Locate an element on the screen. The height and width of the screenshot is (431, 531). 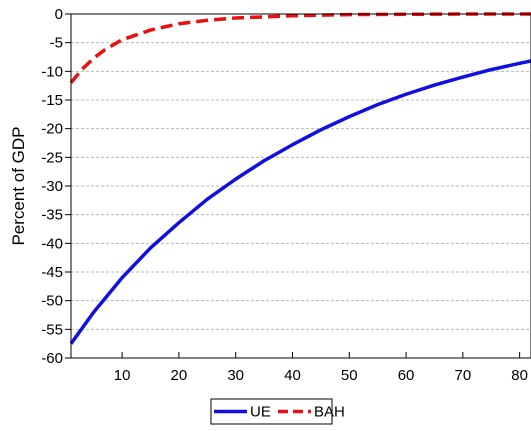
y-tick-label: -35 is located at coordinates (52, 215).